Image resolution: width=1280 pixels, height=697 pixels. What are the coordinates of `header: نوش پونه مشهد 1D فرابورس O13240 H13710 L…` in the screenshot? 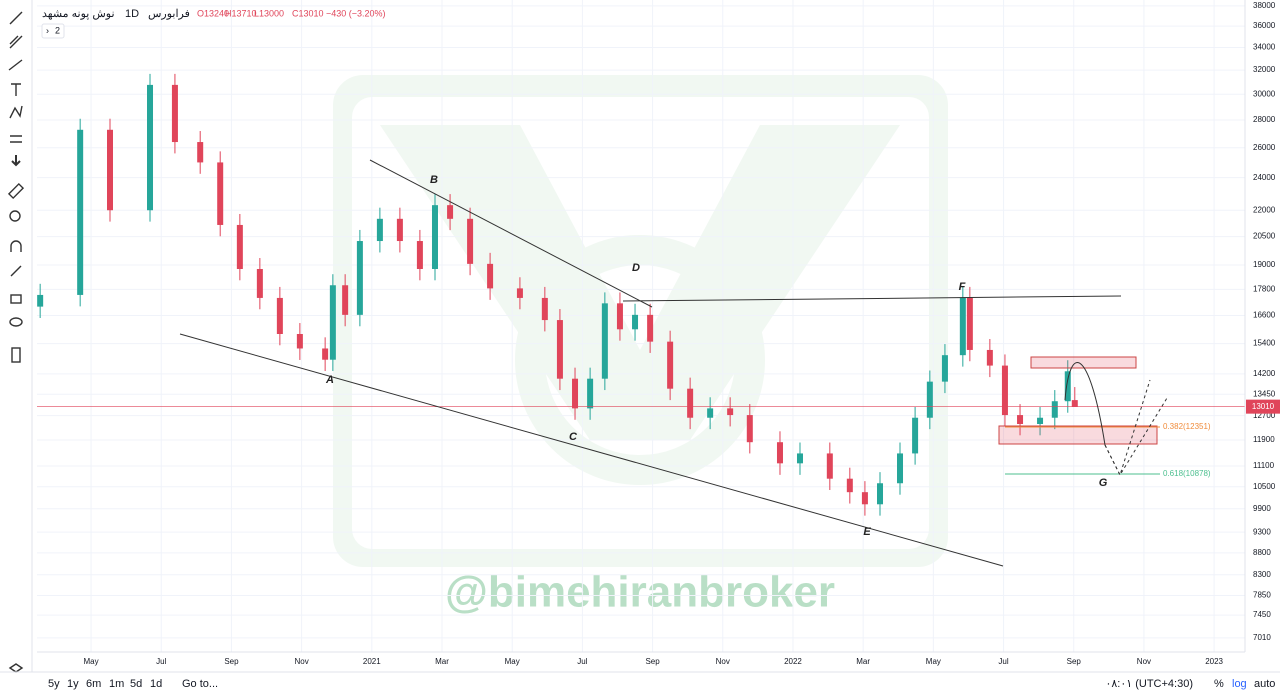 It's located at (213, 23).